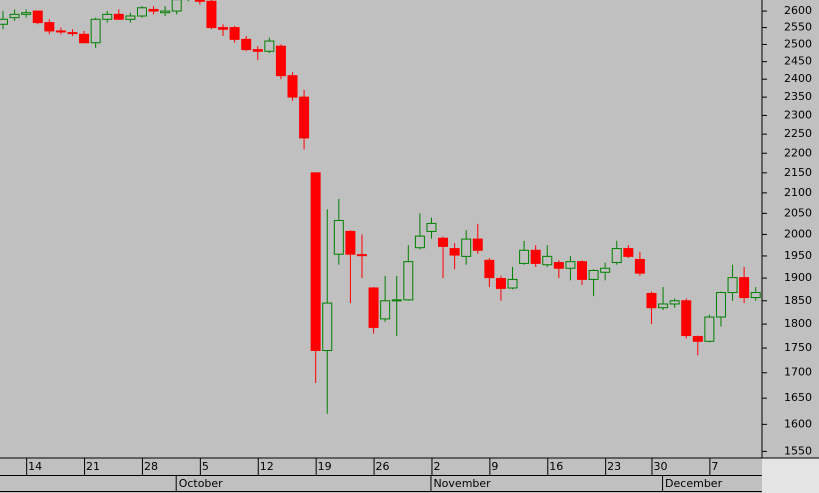  What do you see at coordinates (798, 27) in the screenshot?
I see `y-tick-label: 2550` at bounding box center [798, 27].